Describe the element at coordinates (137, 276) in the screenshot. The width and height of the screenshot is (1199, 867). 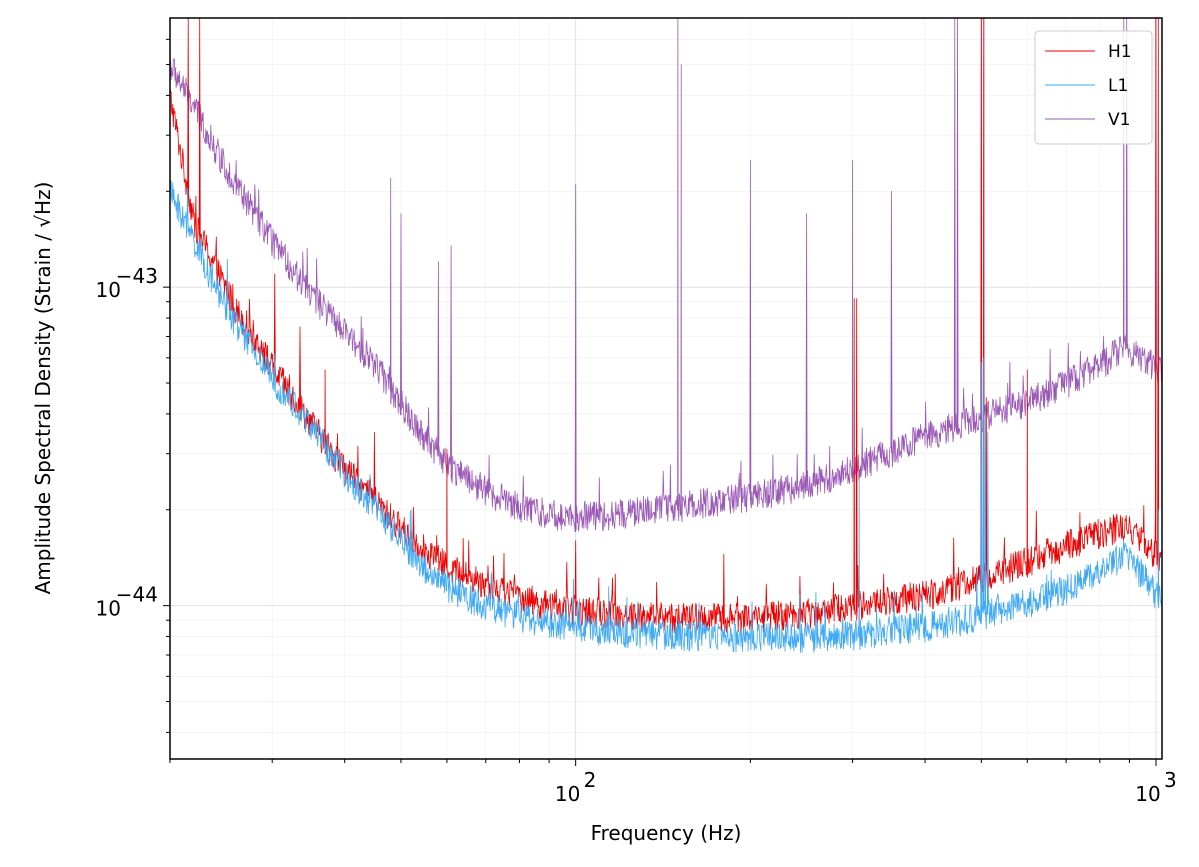
I see `y-tick-exponent: −43` at that location.